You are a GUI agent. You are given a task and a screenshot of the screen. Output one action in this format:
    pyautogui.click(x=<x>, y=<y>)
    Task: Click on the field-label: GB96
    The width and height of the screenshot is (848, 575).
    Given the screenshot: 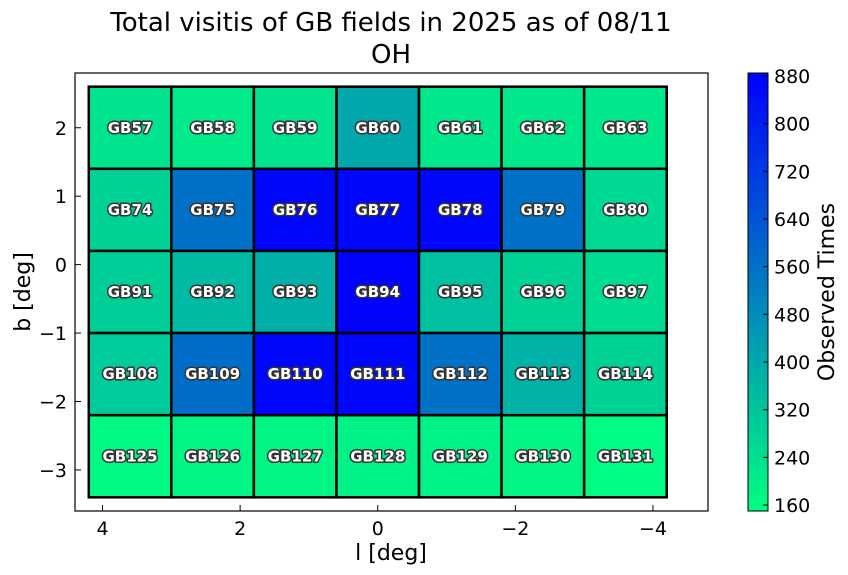 What is the action you would take?
    pyautogui.click(x=543, y=292)
    